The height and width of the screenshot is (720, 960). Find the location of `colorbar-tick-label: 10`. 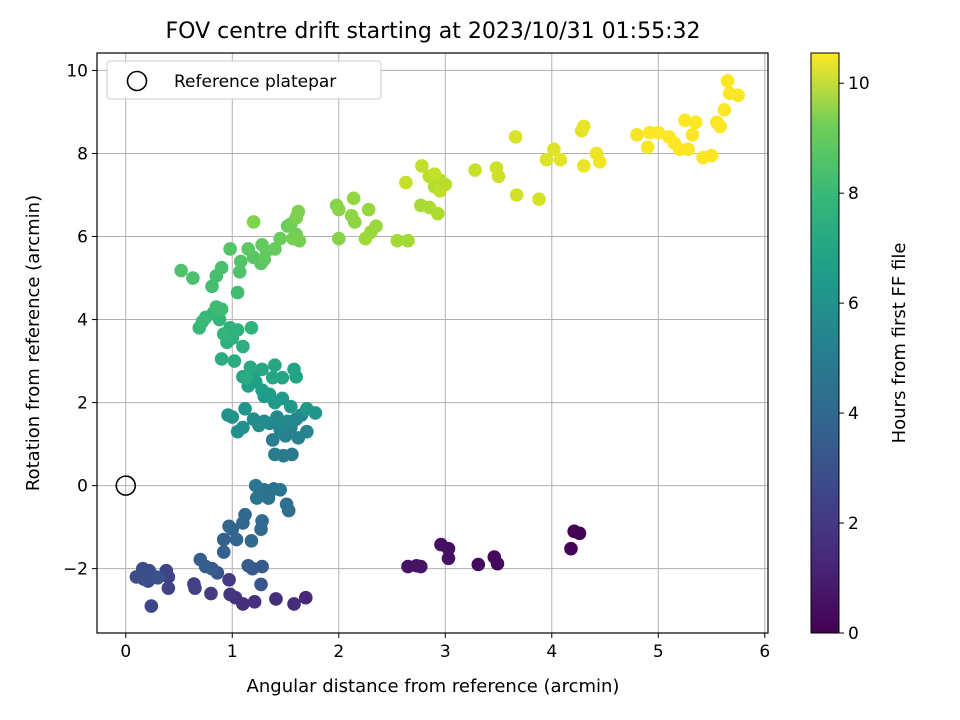

colorbar-tick-label: 10 is located at coordinates (859, 84).